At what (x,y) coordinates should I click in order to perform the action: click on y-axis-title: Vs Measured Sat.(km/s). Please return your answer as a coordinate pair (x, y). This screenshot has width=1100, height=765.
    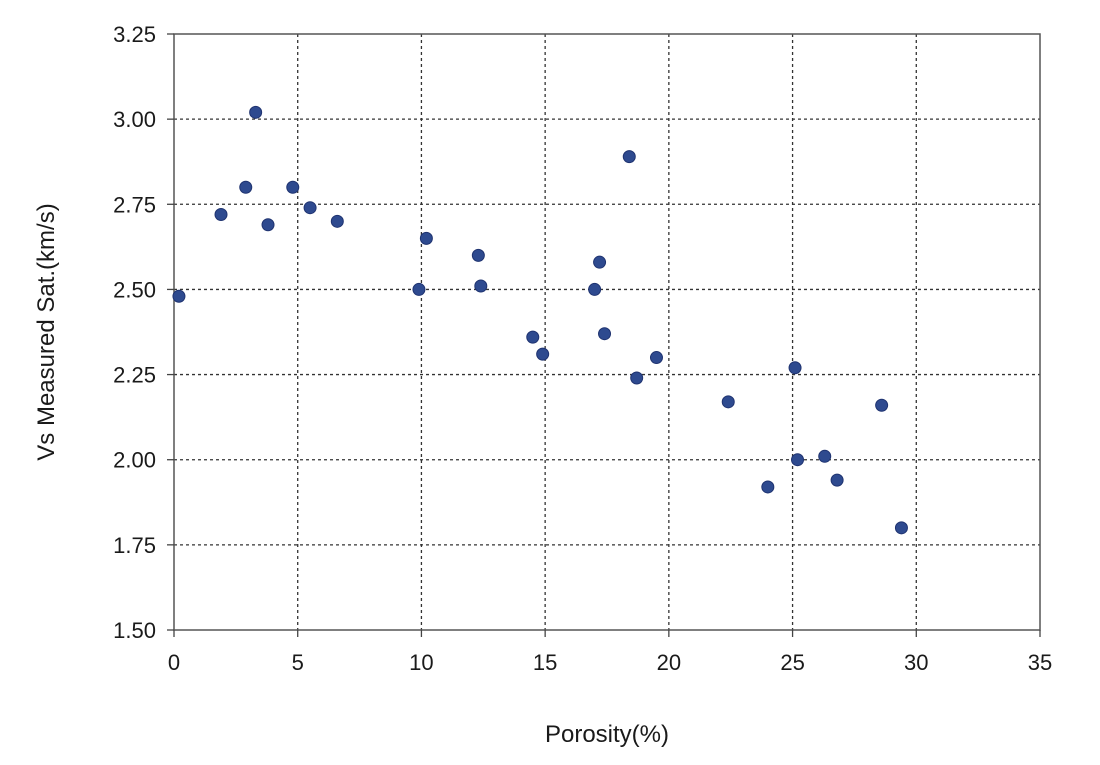
    Looking at the image, I should click on (46, 331).